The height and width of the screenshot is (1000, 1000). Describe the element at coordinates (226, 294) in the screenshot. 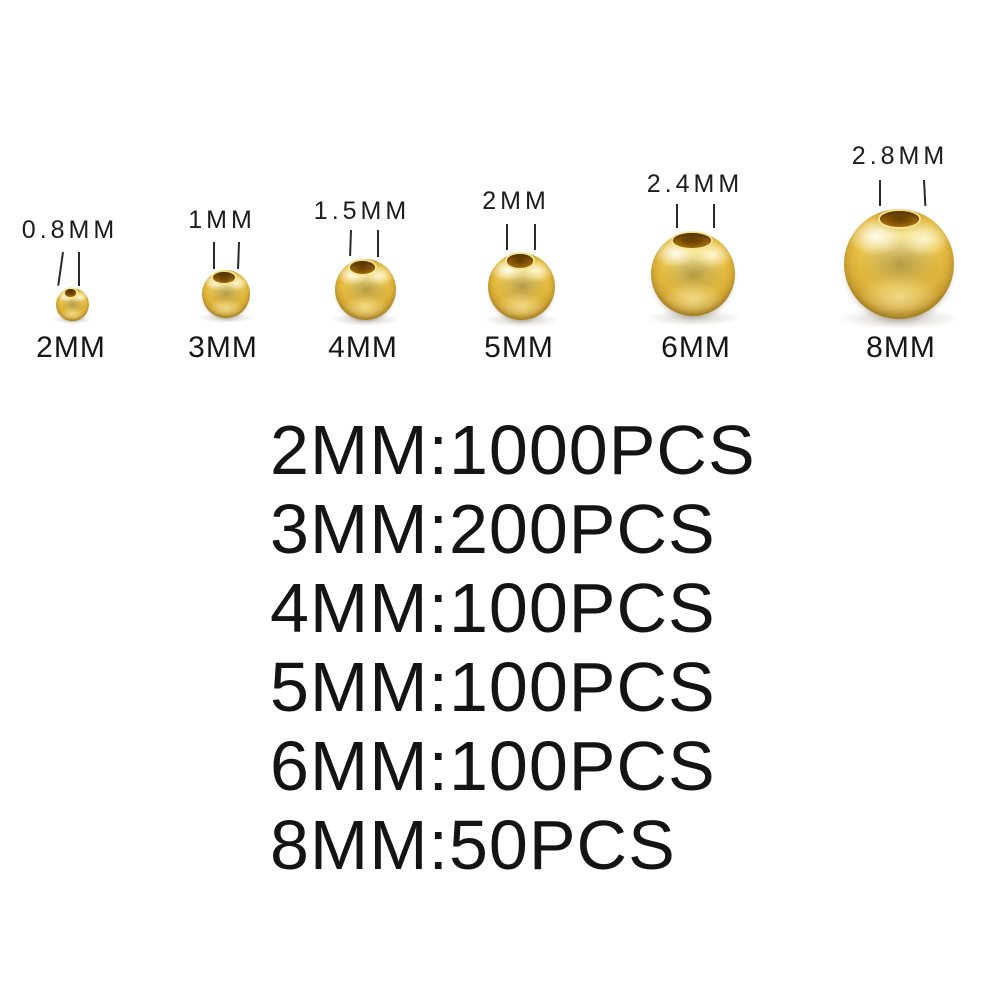

I see `gold-bead-3mm` at that location.